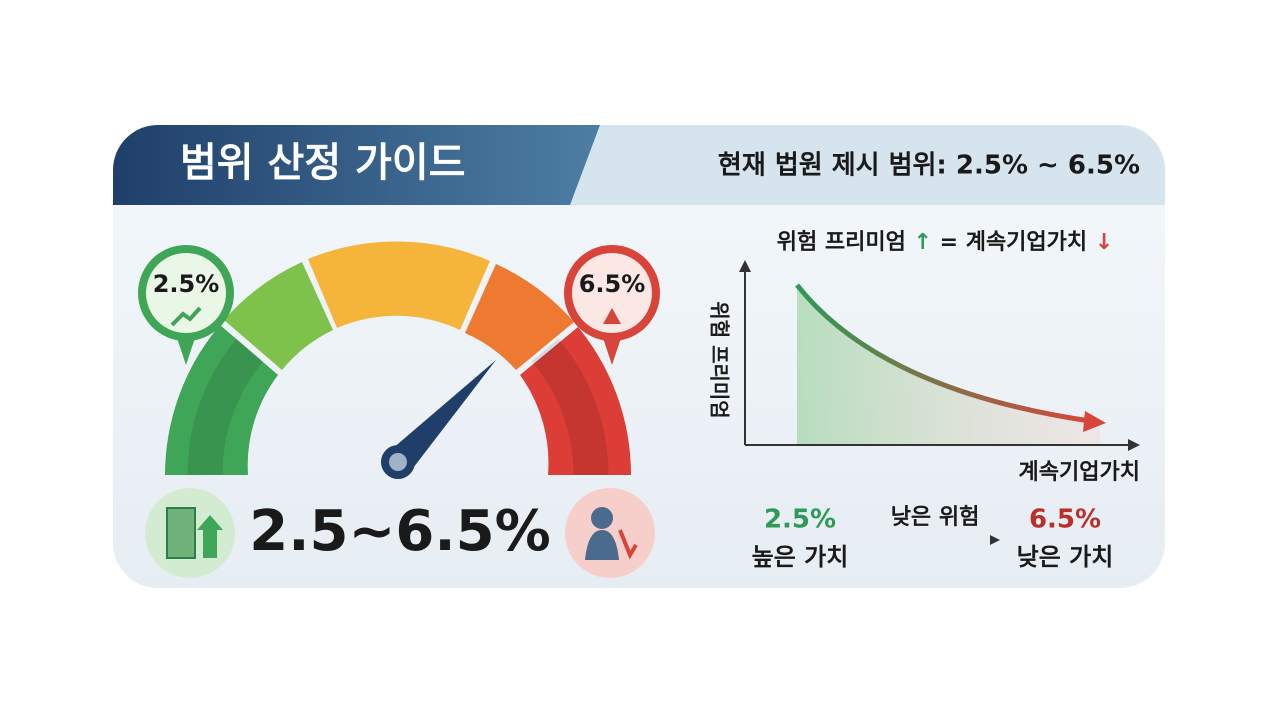 The width and height of the screenshot is (1280, 720). I want to click on x-axis-label: 계속기업가치, so click(1079, 472).